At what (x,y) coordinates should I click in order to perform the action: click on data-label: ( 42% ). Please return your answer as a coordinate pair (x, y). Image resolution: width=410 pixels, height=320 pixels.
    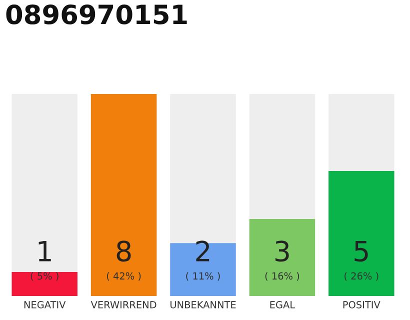
    Looking at the image, I should click on (123, 276).